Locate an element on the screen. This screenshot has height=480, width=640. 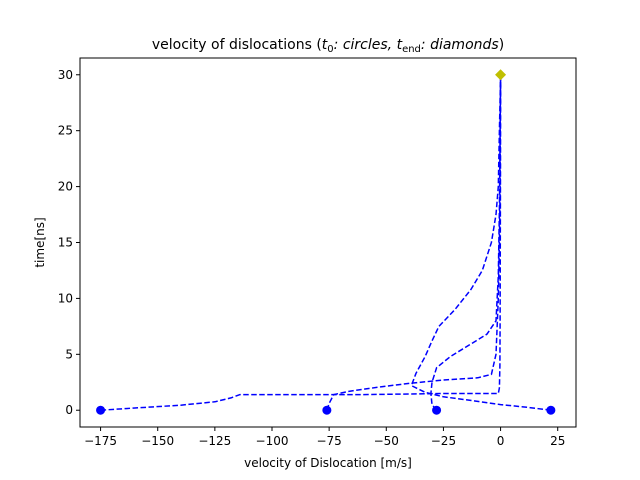
y-tick-label: 0 is located at coordinates (69, 410).